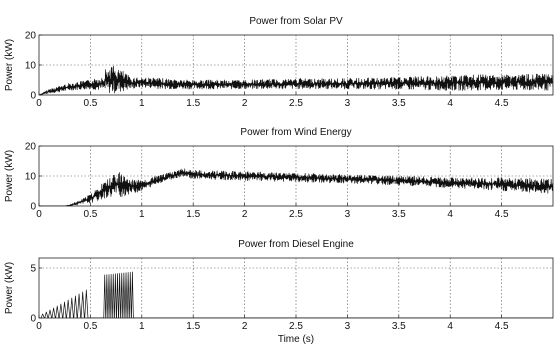 This screenshot has width=555, height=347. What do you see at coordinates (296, 339) in the screenshot?
I see `x-axis-label: Time (s)` at bounding box center [296, 339].